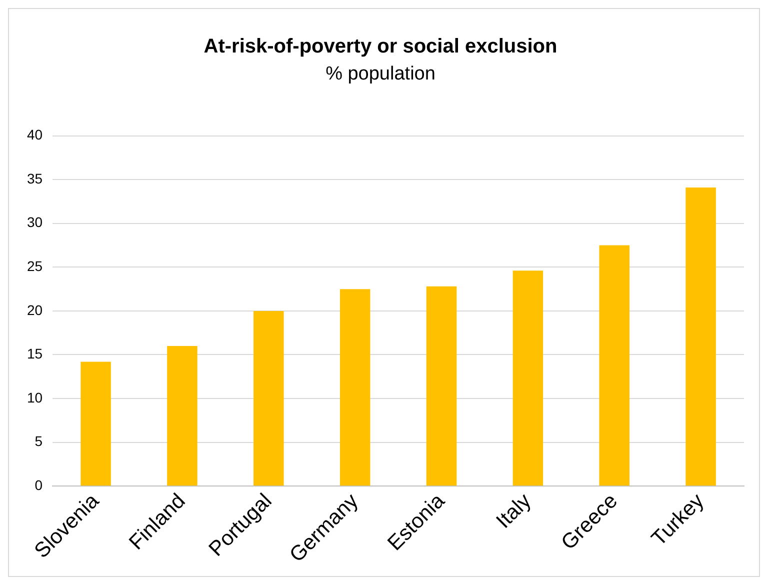  Describe the element at coordinates (34, 134) in the screenshot. I see `y-tick-label: 40` at that location.